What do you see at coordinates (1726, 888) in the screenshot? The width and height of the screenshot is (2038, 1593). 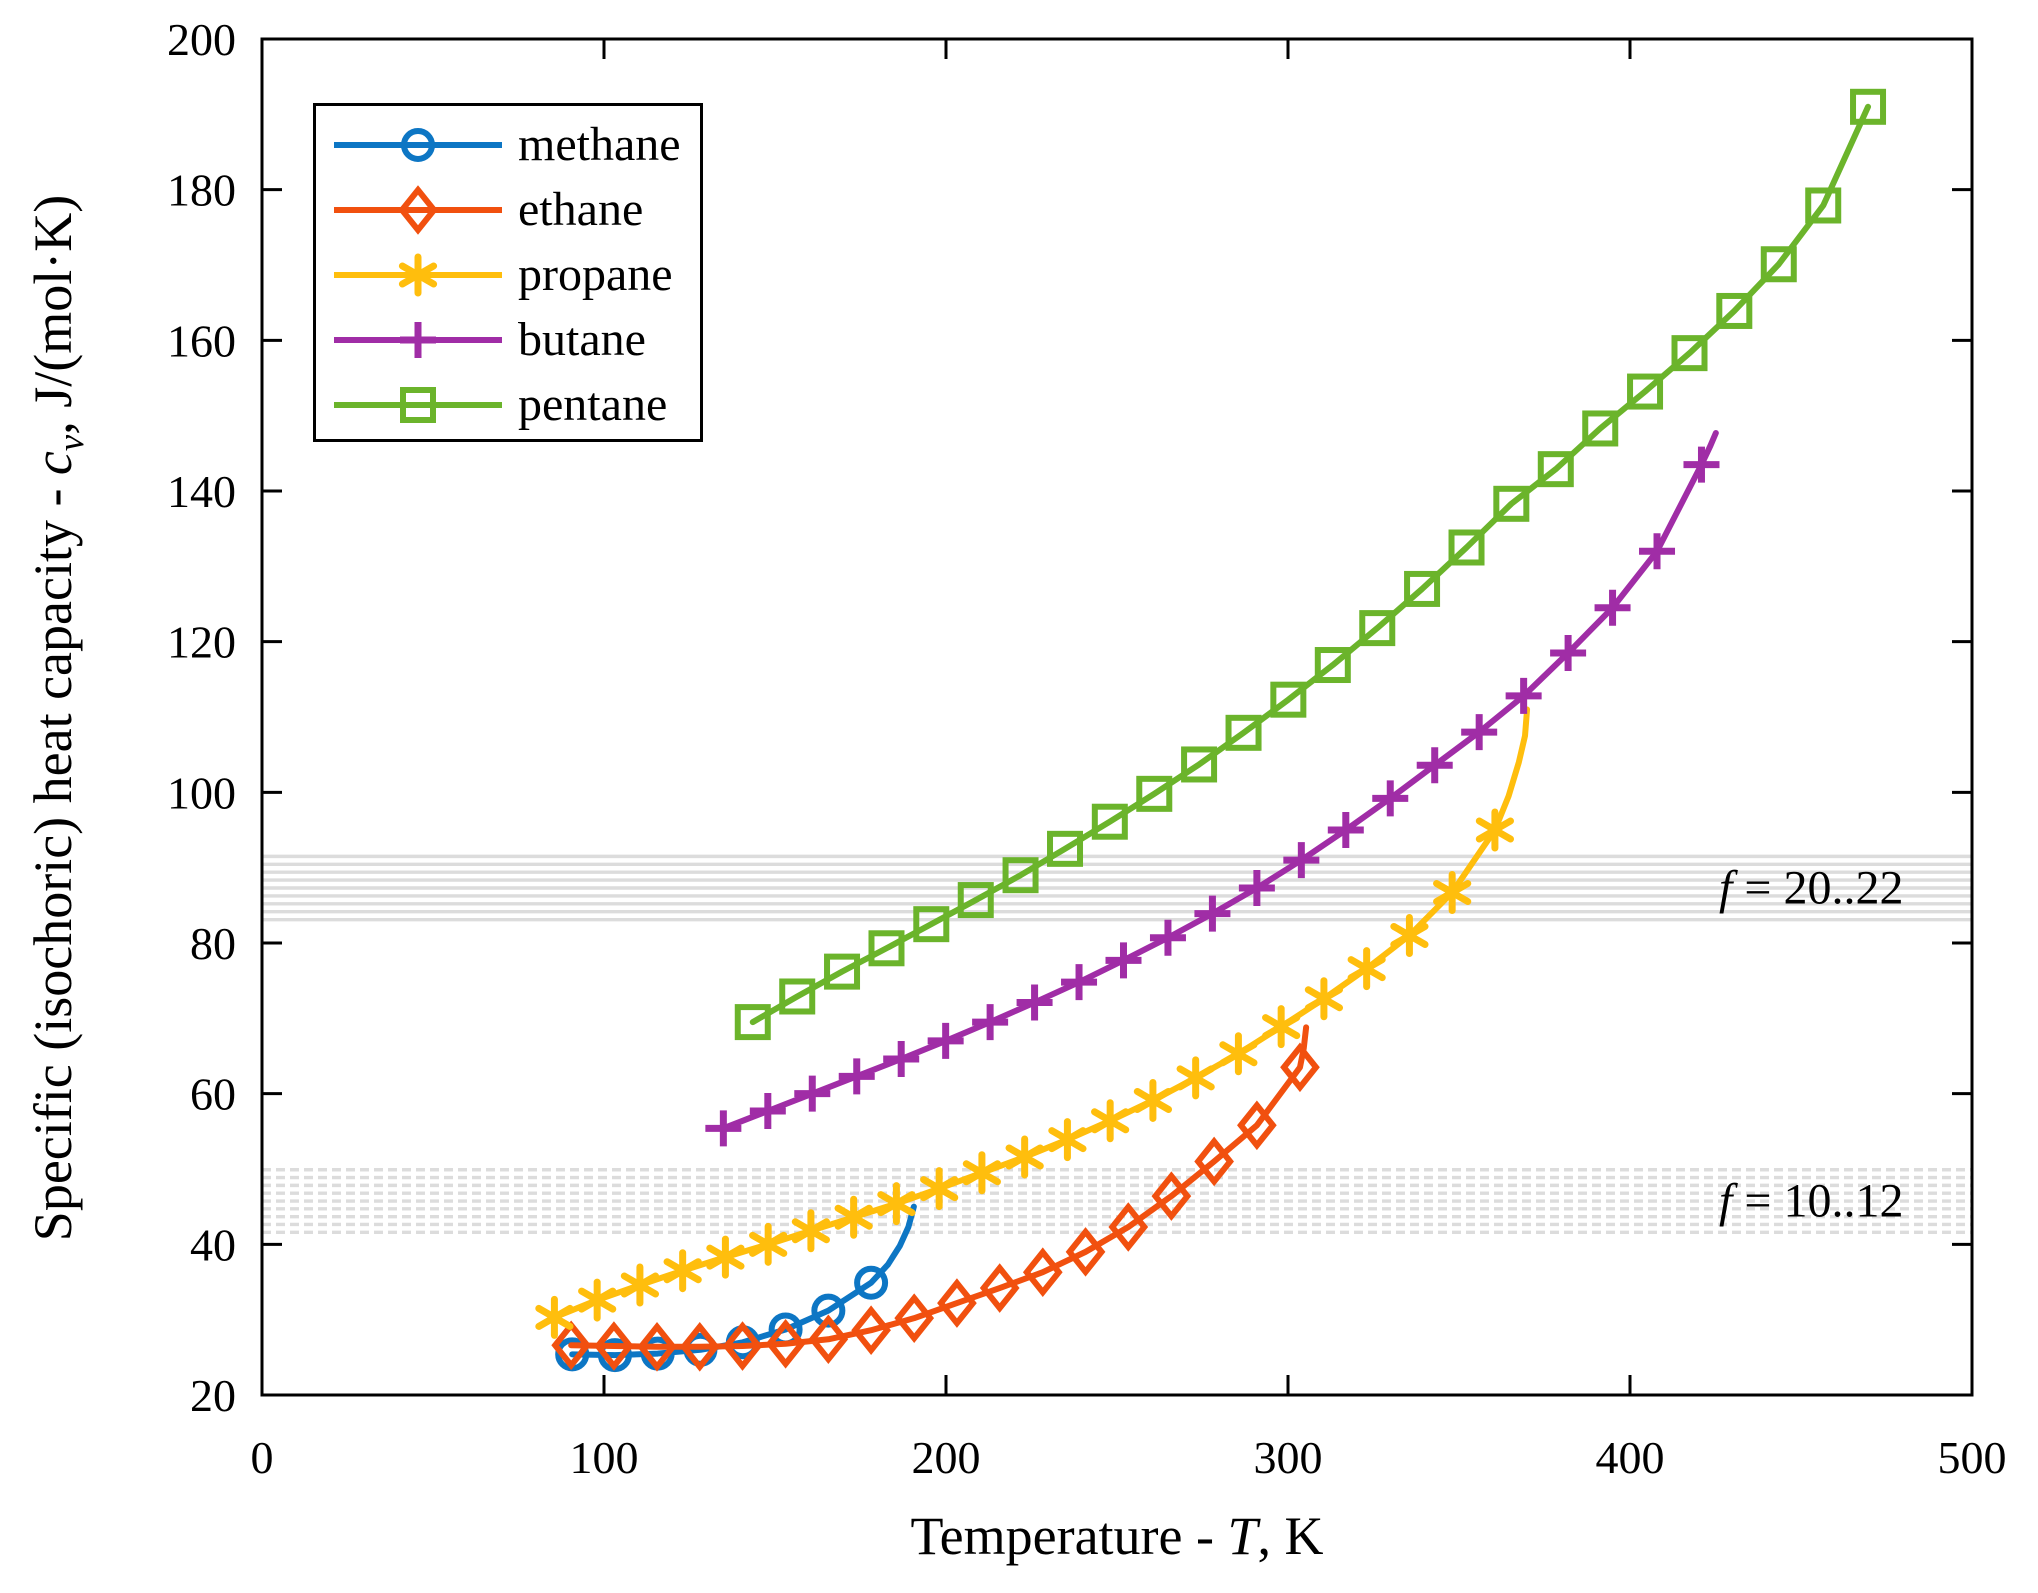 I see `annotation-f-symbol: f` at bounding box center [1726, 888].